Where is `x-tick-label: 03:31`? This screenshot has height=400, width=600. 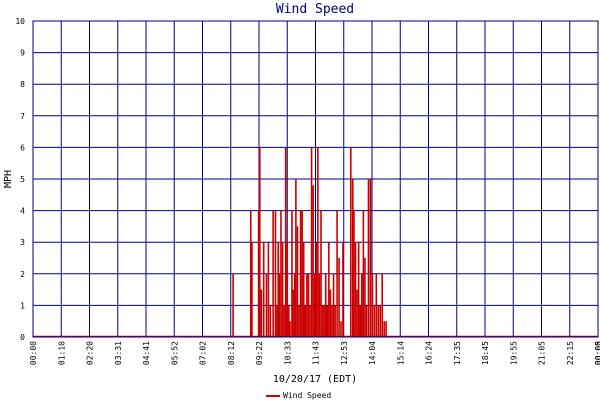
x-tick-label: 03:31 is located at coordinates (118, 353).